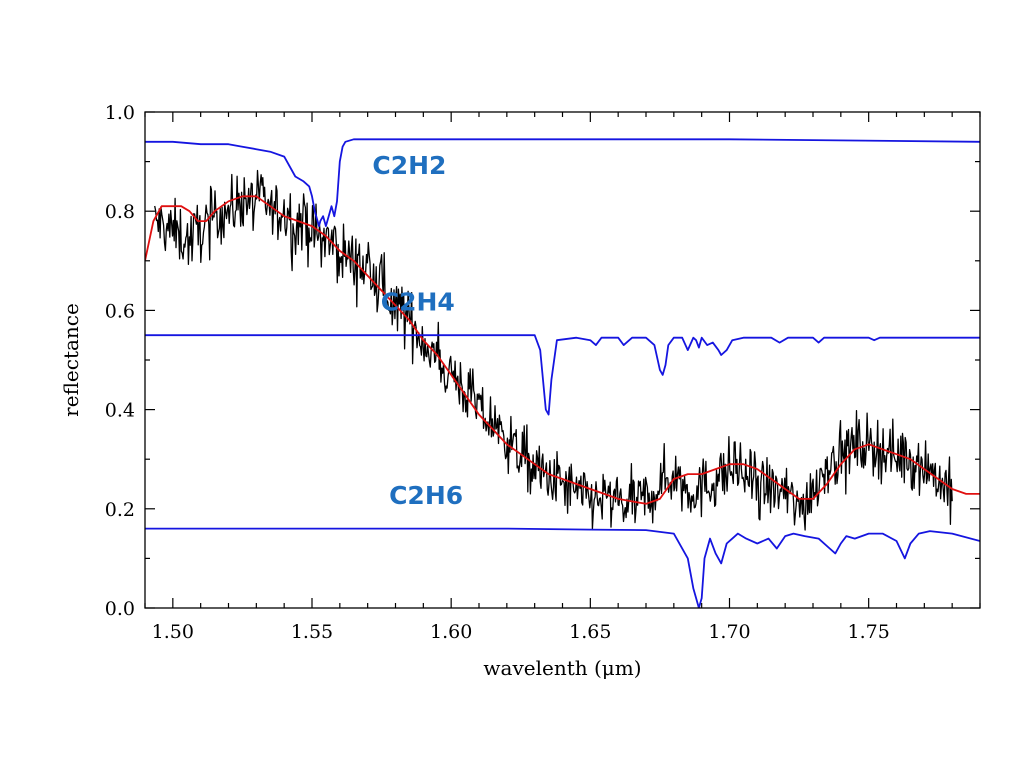 This screenshot has height=773, width=1024. Describe the element at coordinates (120, 311) in the screenshot. I see `y-tick-label: 0.6` at that location.